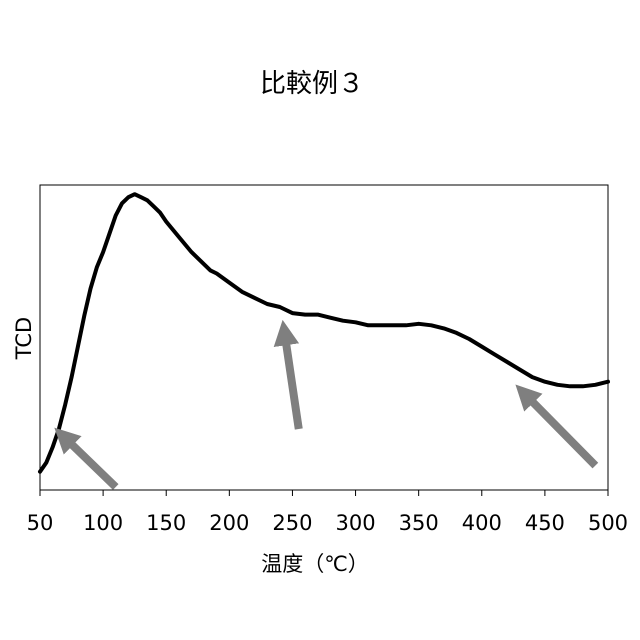 The width and height of the screenshot is (640, 640). What do you see at coordinates (356, 523) in the screenshot?
I see `x-tick-label-300: 300` at bounding box center [356, 523].